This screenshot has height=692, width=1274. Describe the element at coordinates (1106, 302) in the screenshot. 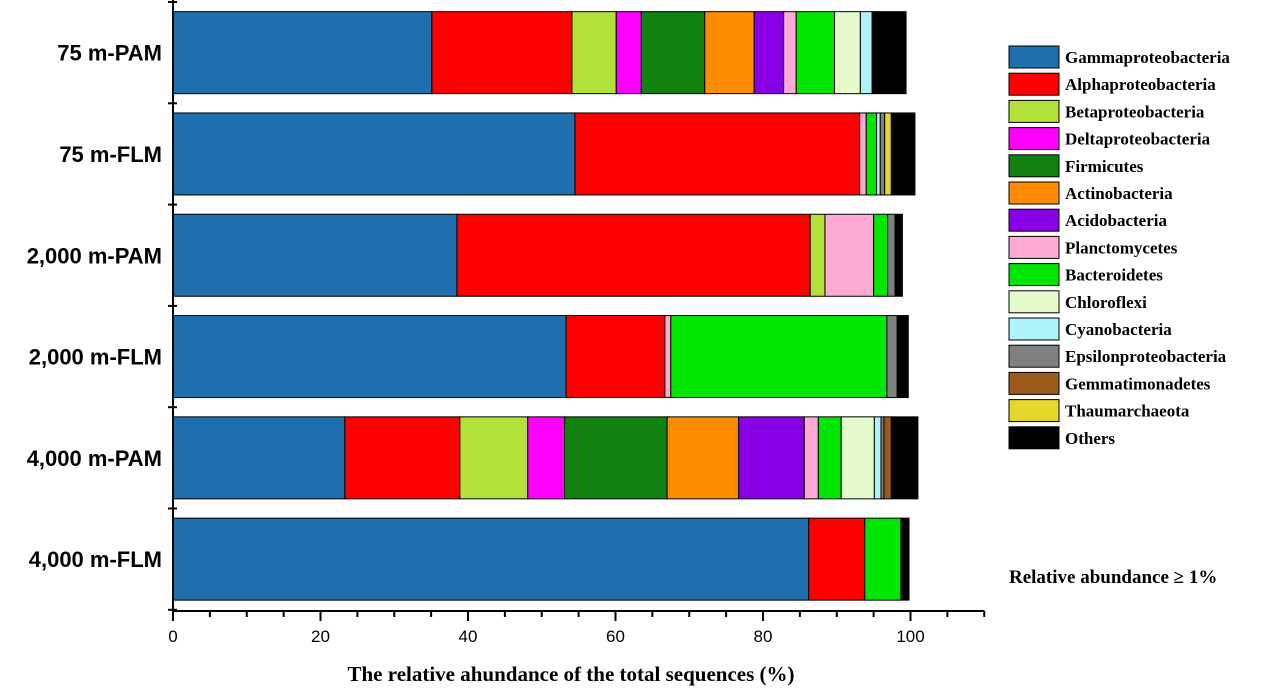

I see `legend-label-chloroflexi: Chloroflexi` at that location.